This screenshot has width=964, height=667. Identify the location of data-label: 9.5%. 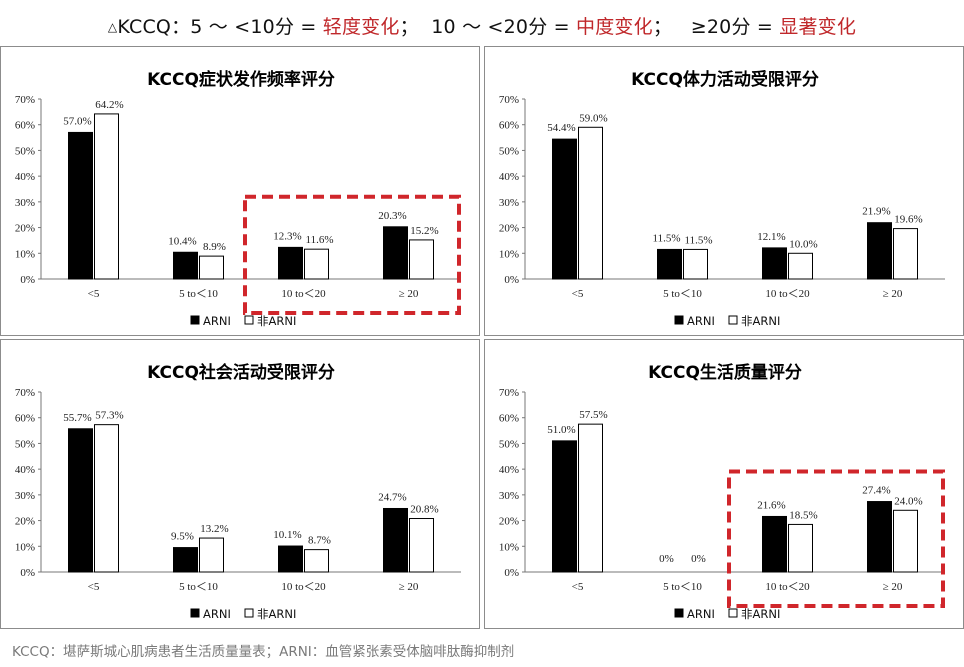
(182, 537).